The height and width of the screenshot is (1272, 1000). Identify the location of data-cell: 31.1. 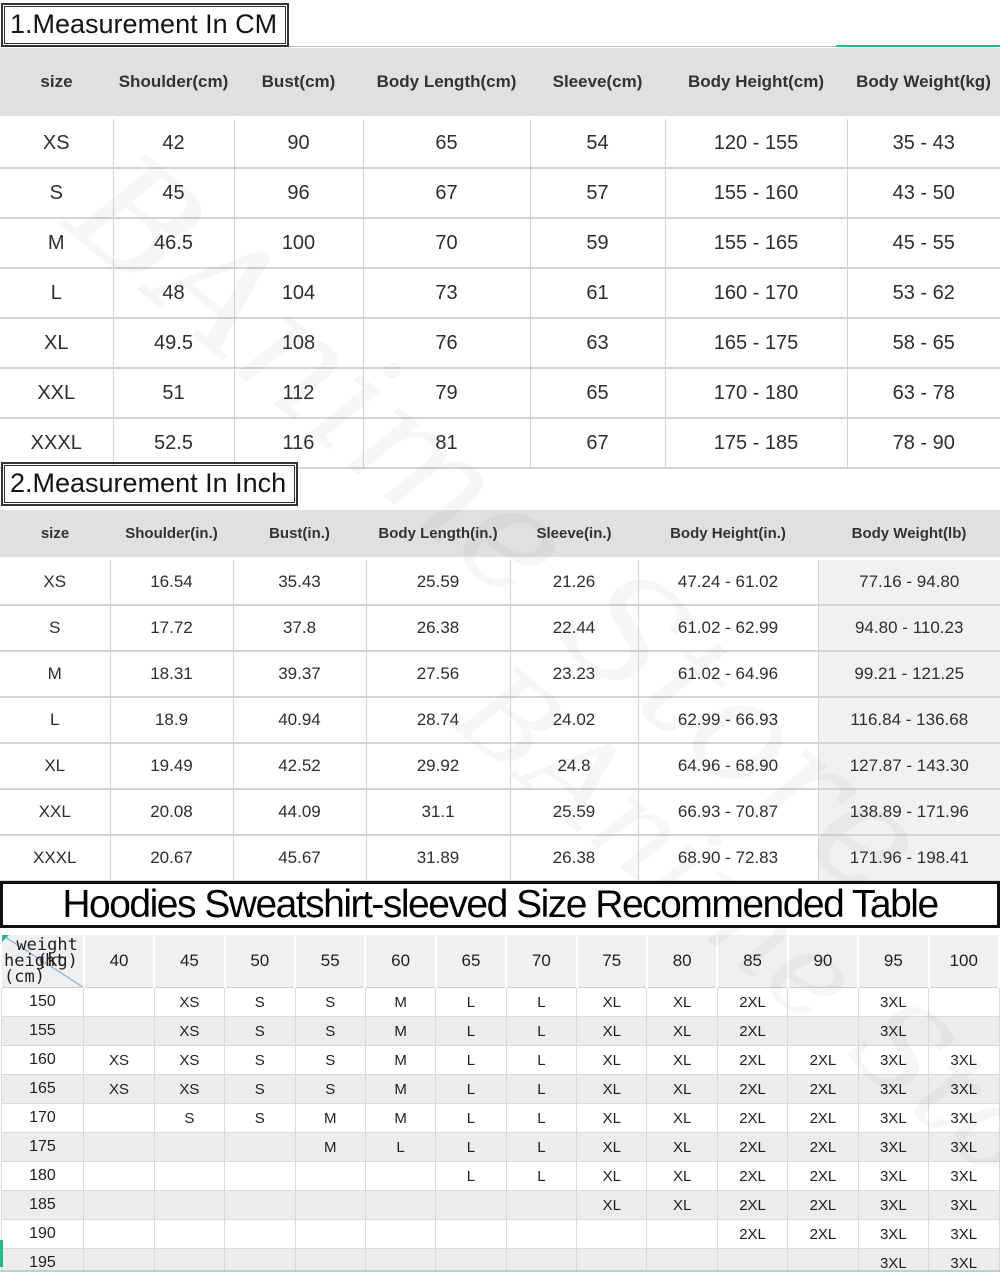
(438, 812).